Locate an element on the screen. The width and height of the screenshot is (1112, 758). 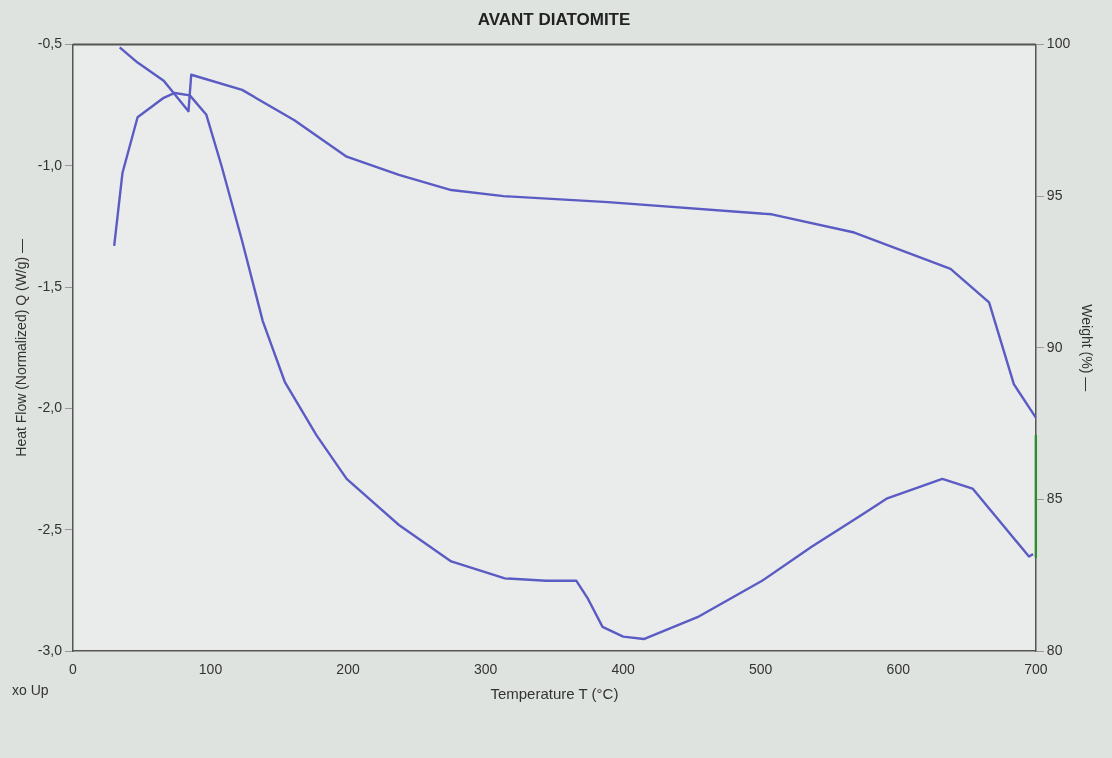
y2-tick-label: 90 is located at coordinates (1054, 346).